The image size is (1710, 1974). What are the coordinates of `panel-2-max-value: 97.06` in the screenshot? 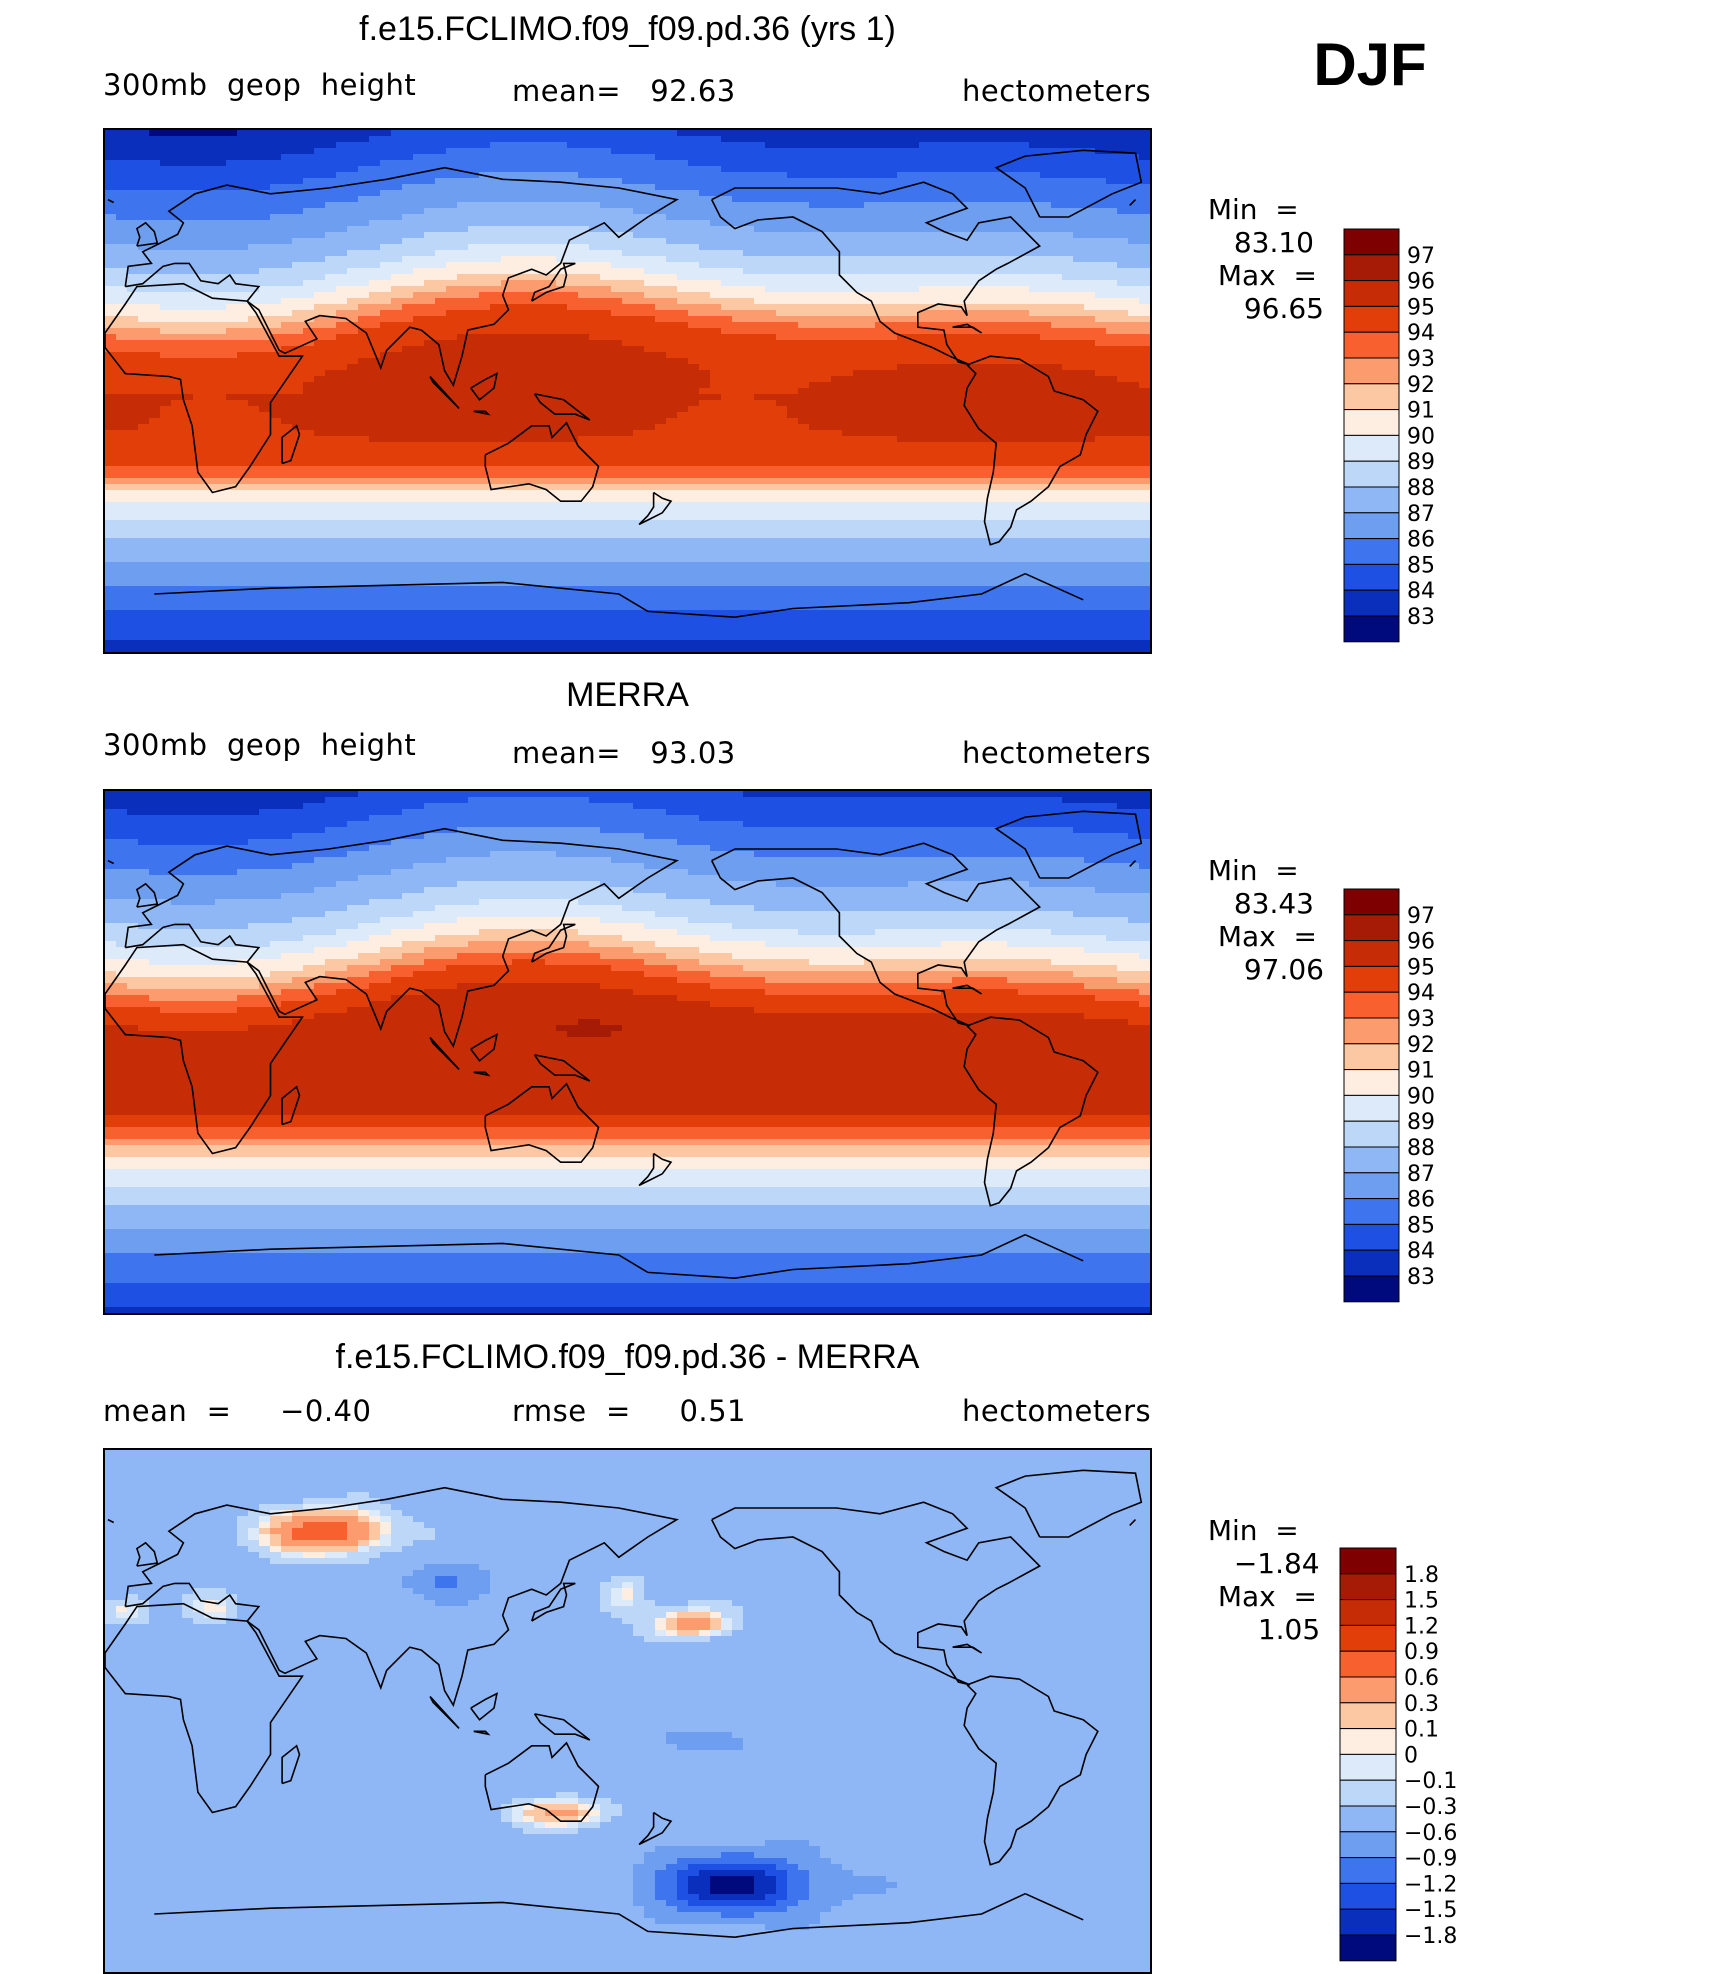 It's located at (1283, 969).